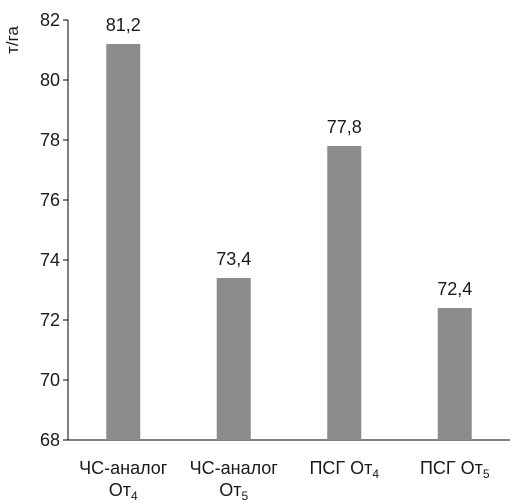  I want to click on data-label: 72,4, so click(454, 289).